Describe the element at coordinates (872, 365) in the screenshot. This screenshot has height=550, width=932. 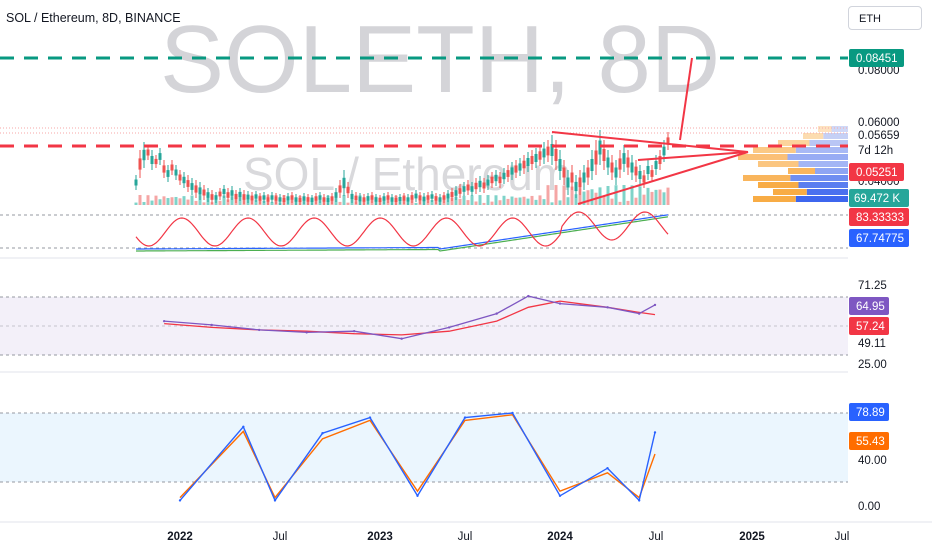
I see `rsi-axis-label: 25.00` at that location.